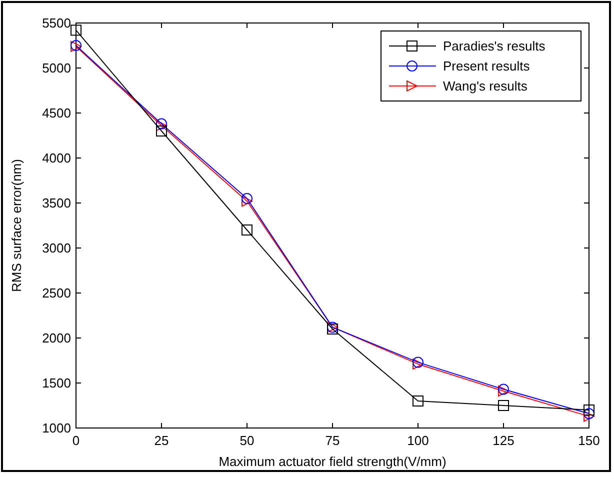 The width and height of the screenshot is (614, 483). Describe the element at coordinates (494, 46) in the screenshot. I see `legend-label: Paradies's results` at that location.